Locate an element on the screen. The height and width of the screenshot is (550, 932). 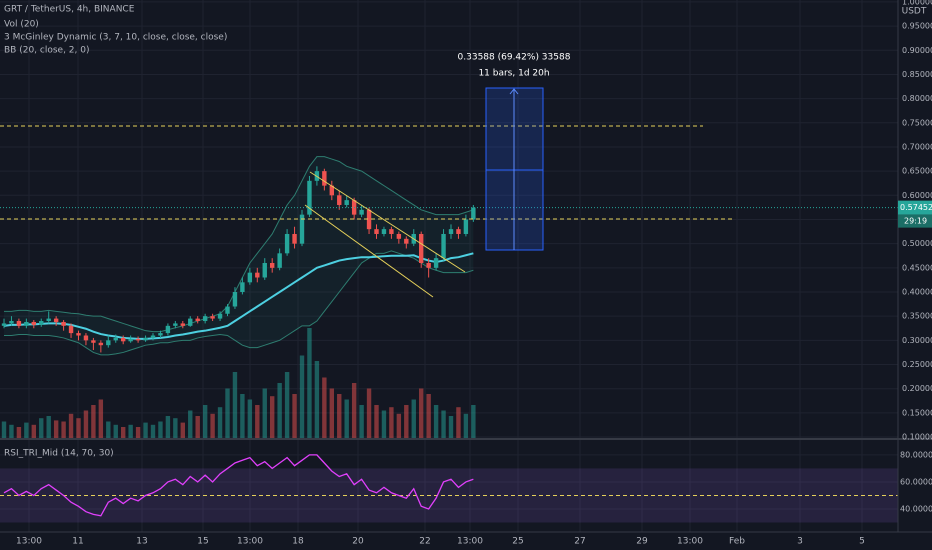
x-tick-label: 25 is located at coordinates (517, 542).